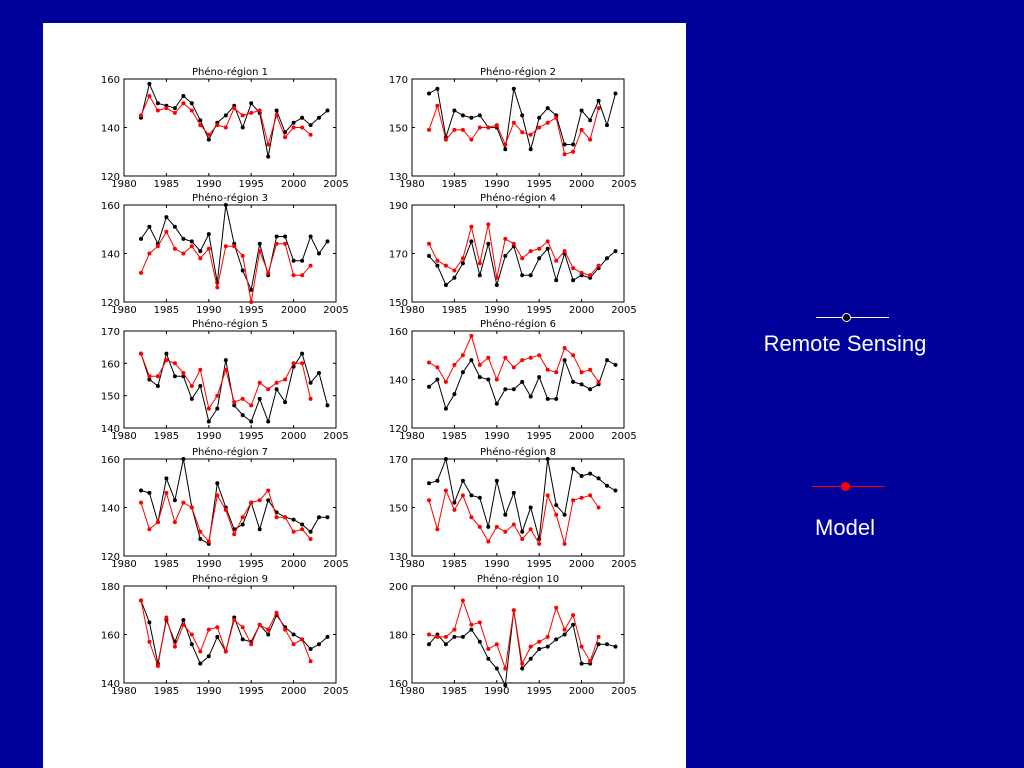 Image resolution: width=1024 pixels, height=768 pixels. I want to click on x-tick-label: 1990, so click(208, 564).